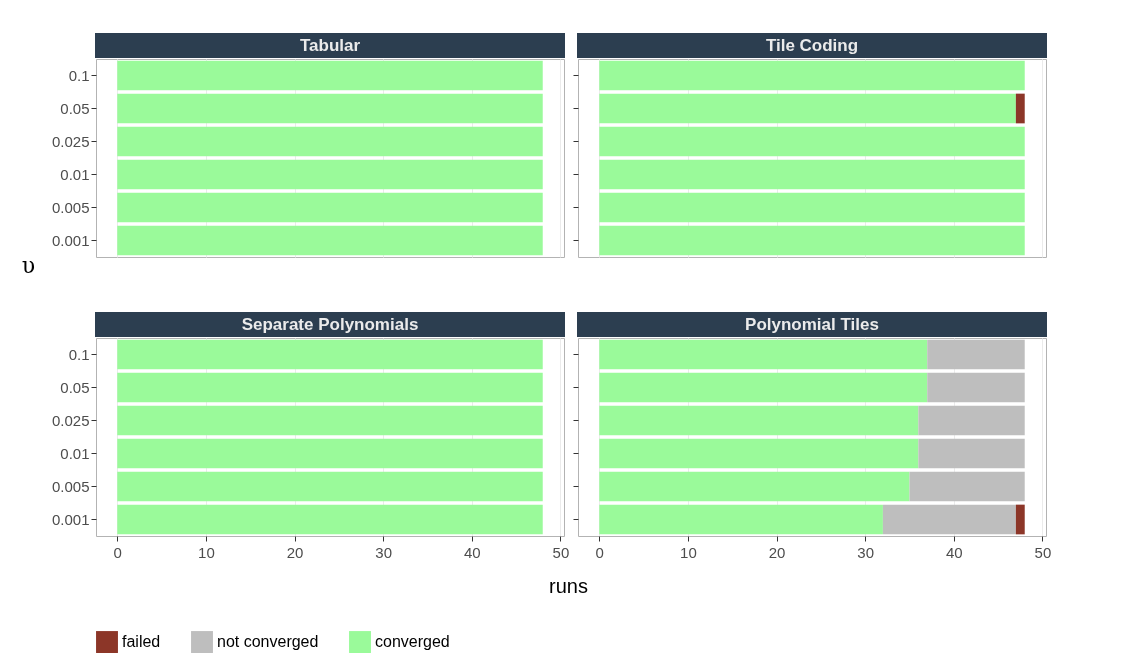  What do you see at coordinates (412, 642) in the screenshot?
I see `legend-label: converged` at bounding box center [412, 642].